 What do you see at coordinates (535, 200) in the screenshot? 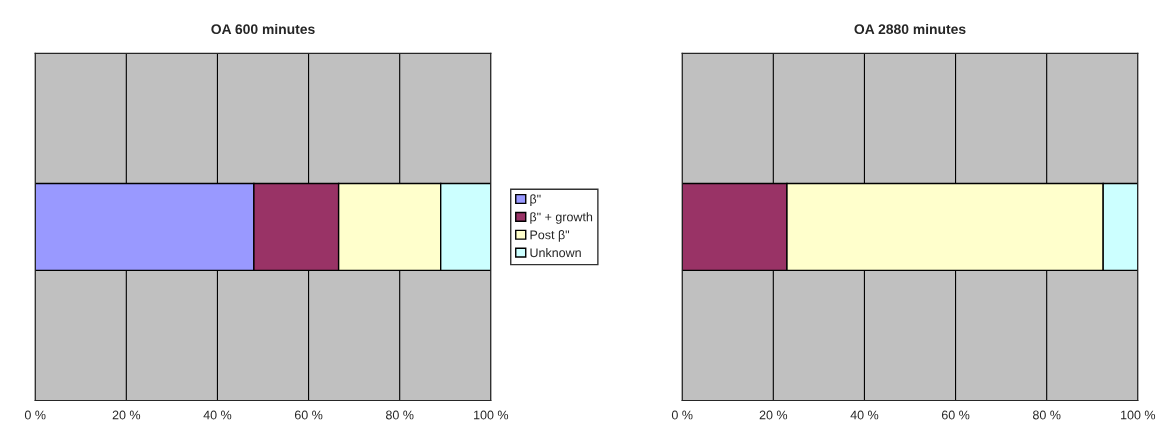
I see `legend-label: β"` at bounding box center [535, 200].